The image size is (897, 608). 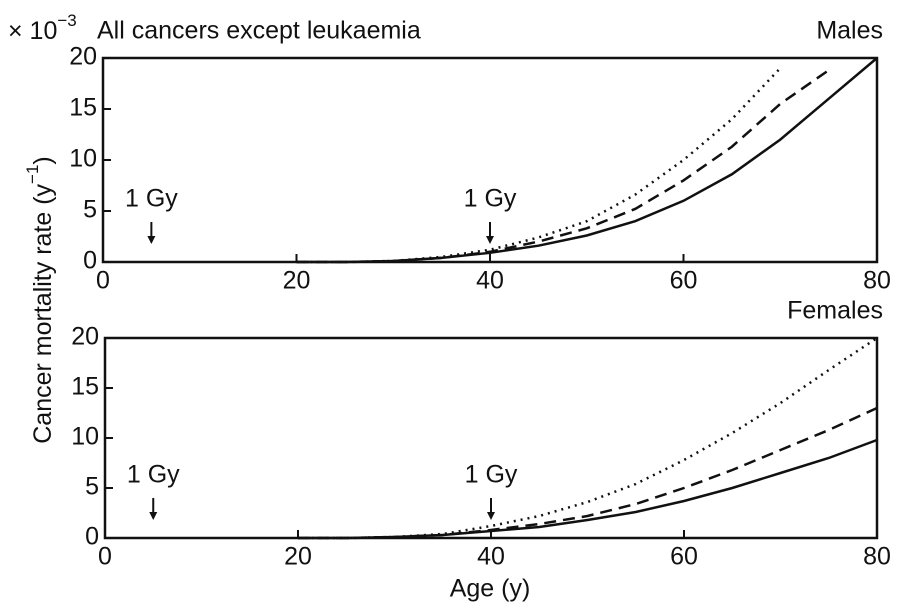 I want to click on x-axis-label: Age (y), so click(x=490, y=589).